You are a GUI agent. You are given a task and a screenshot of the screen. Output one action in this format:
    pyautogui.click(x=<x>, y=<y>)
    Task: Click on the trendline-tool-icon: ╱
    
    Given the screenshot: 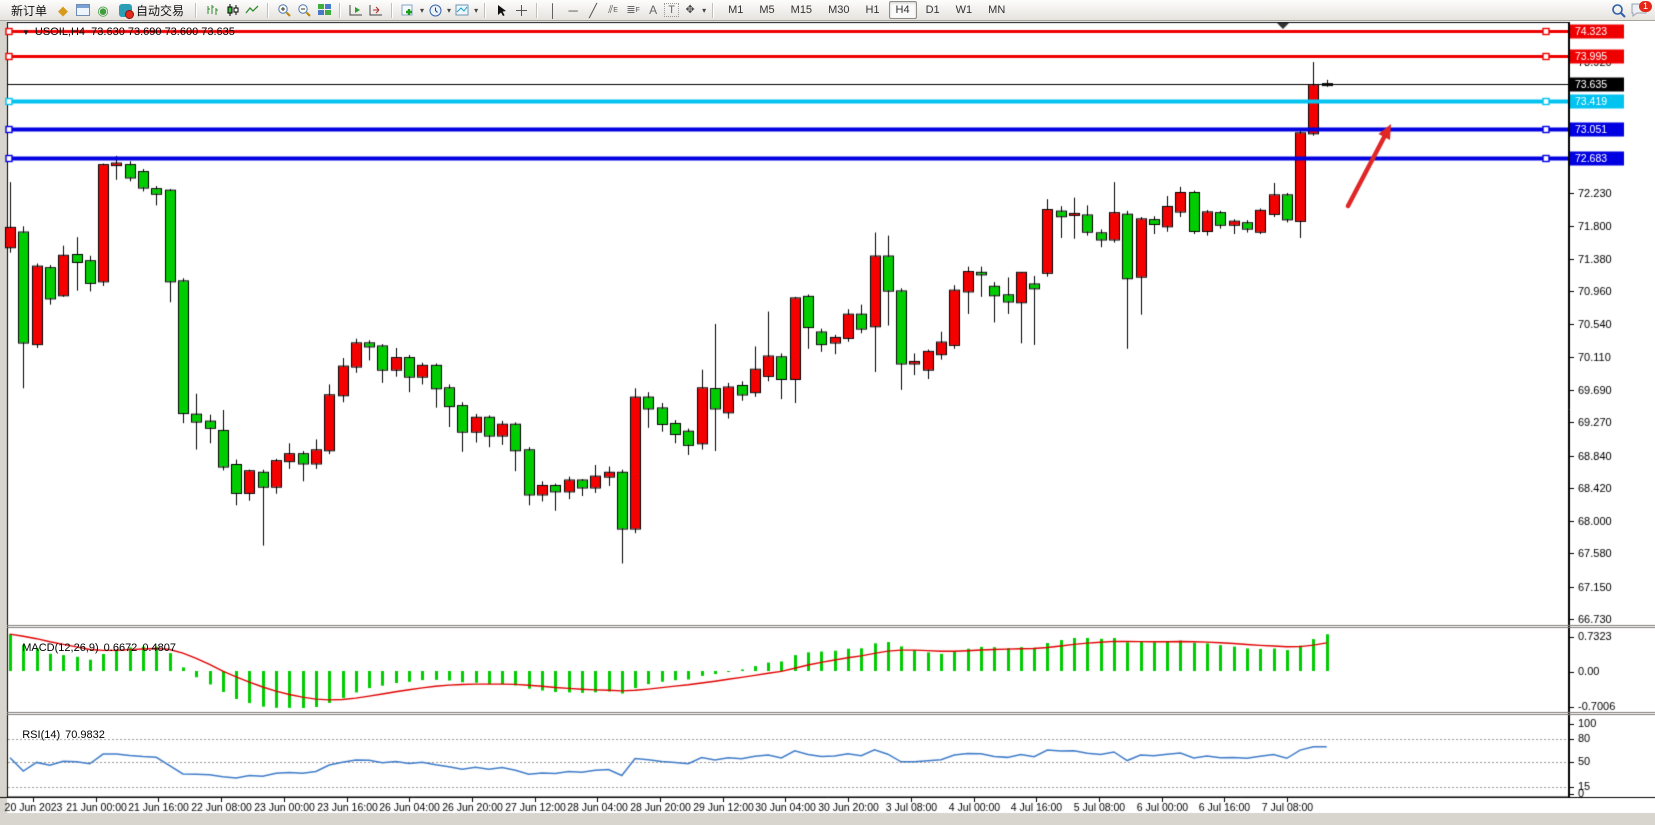 What is the action you would take?
    pyautogui.click(x=593, y=10)
    